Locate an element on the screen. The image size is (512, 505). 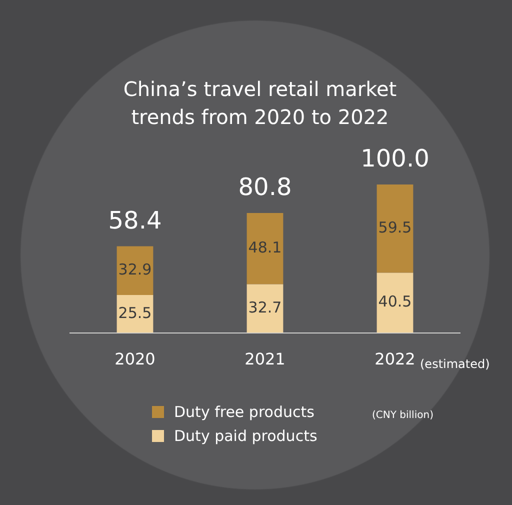
data-label: 40.5 is located at coordinates (395, 301).